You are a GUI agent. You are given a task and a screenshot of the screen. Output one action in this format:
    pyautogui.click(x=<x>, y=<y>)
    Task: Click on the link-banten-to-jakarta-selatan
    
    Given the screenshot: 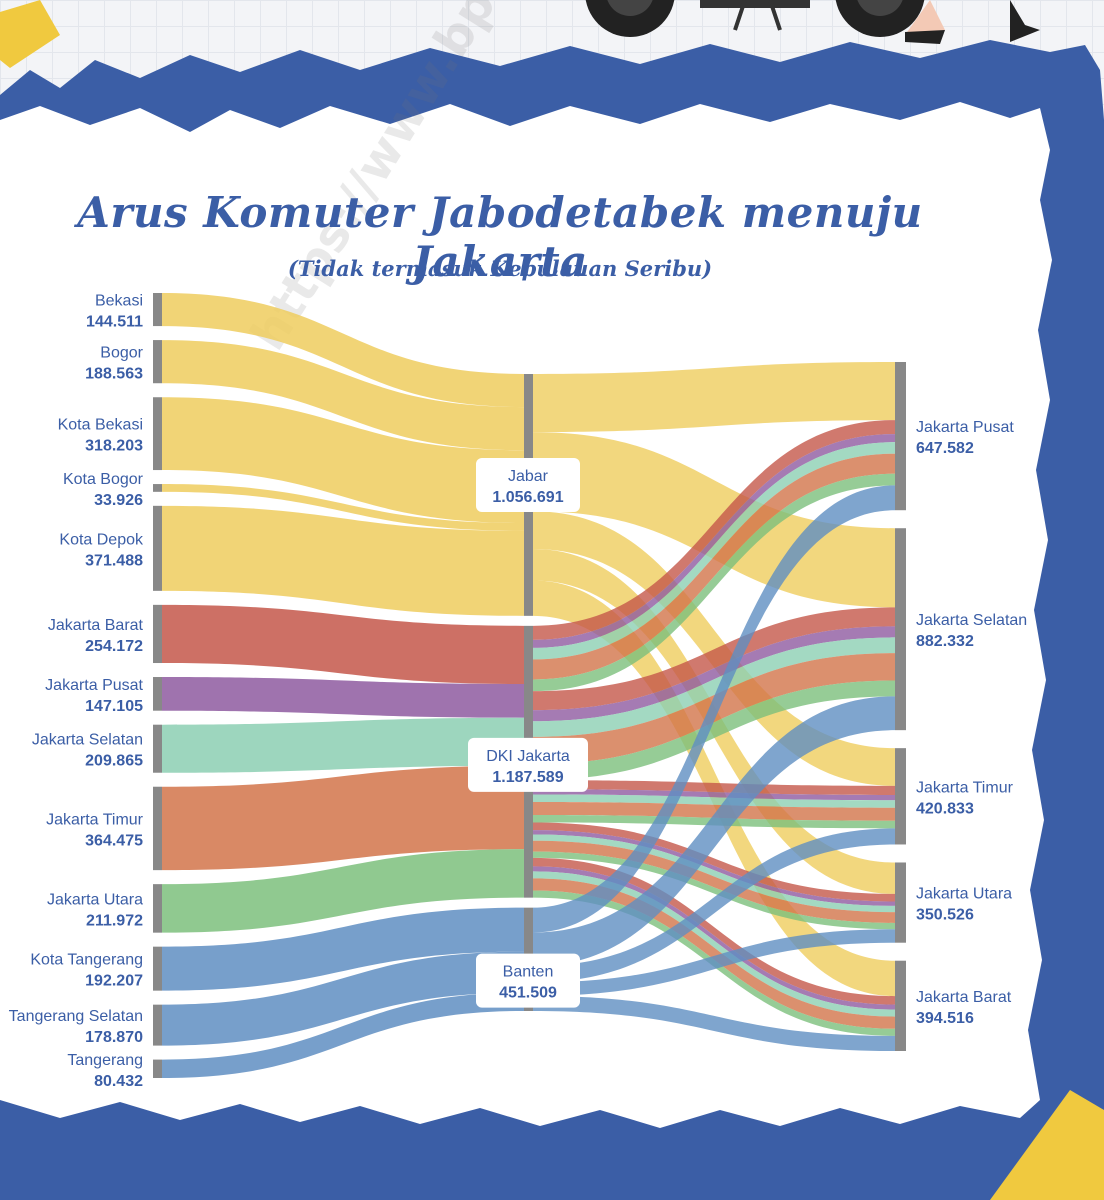 What is the action you would take?
    pyautogui.click(x=714, y=831)
    